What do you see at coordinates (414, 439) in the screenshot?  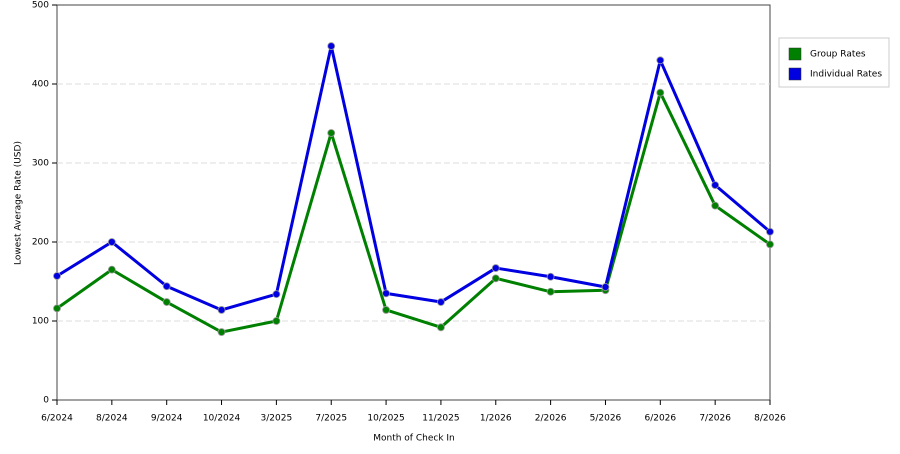 I see `x-axis-title: Month of Check In` at bounding box center [414, 439].